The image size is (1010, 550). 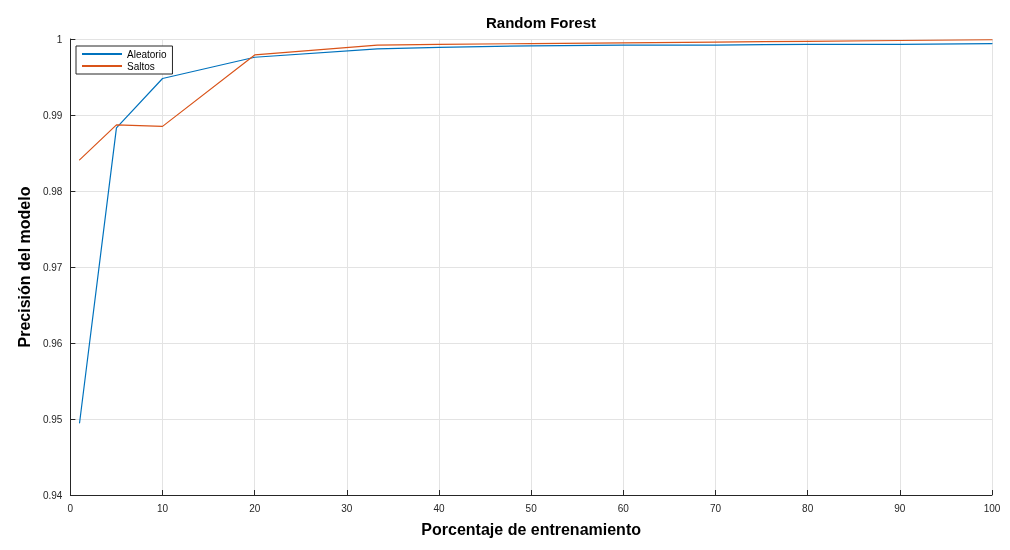 What do you see at coordinates (141, 66) in the screenshot?
I see `legend-label: Saltos` at bounding box center [141, 66].